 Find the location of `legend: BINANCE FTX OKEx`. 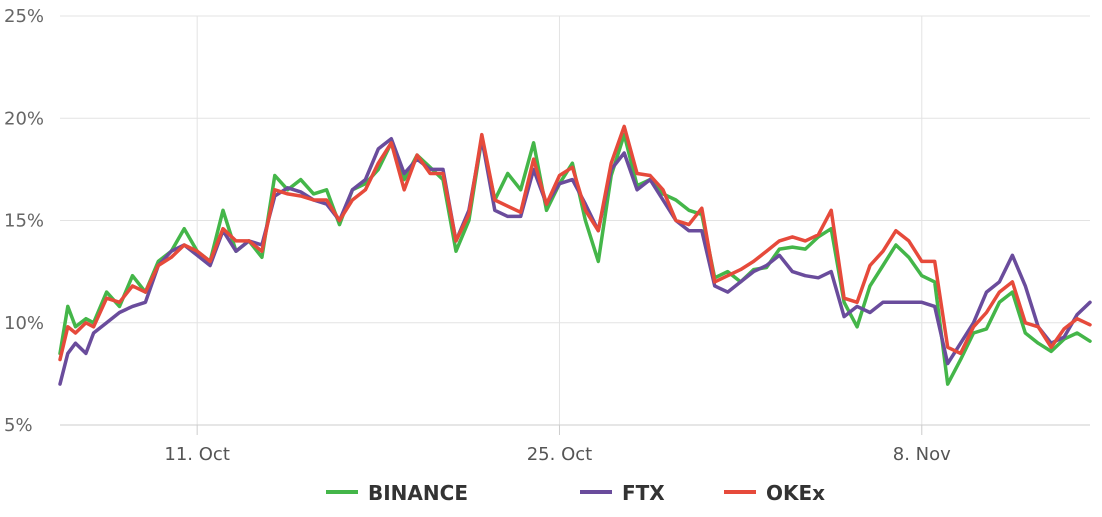

legend: BINANCE FTX OKEx is located at coordinates (575, 493).